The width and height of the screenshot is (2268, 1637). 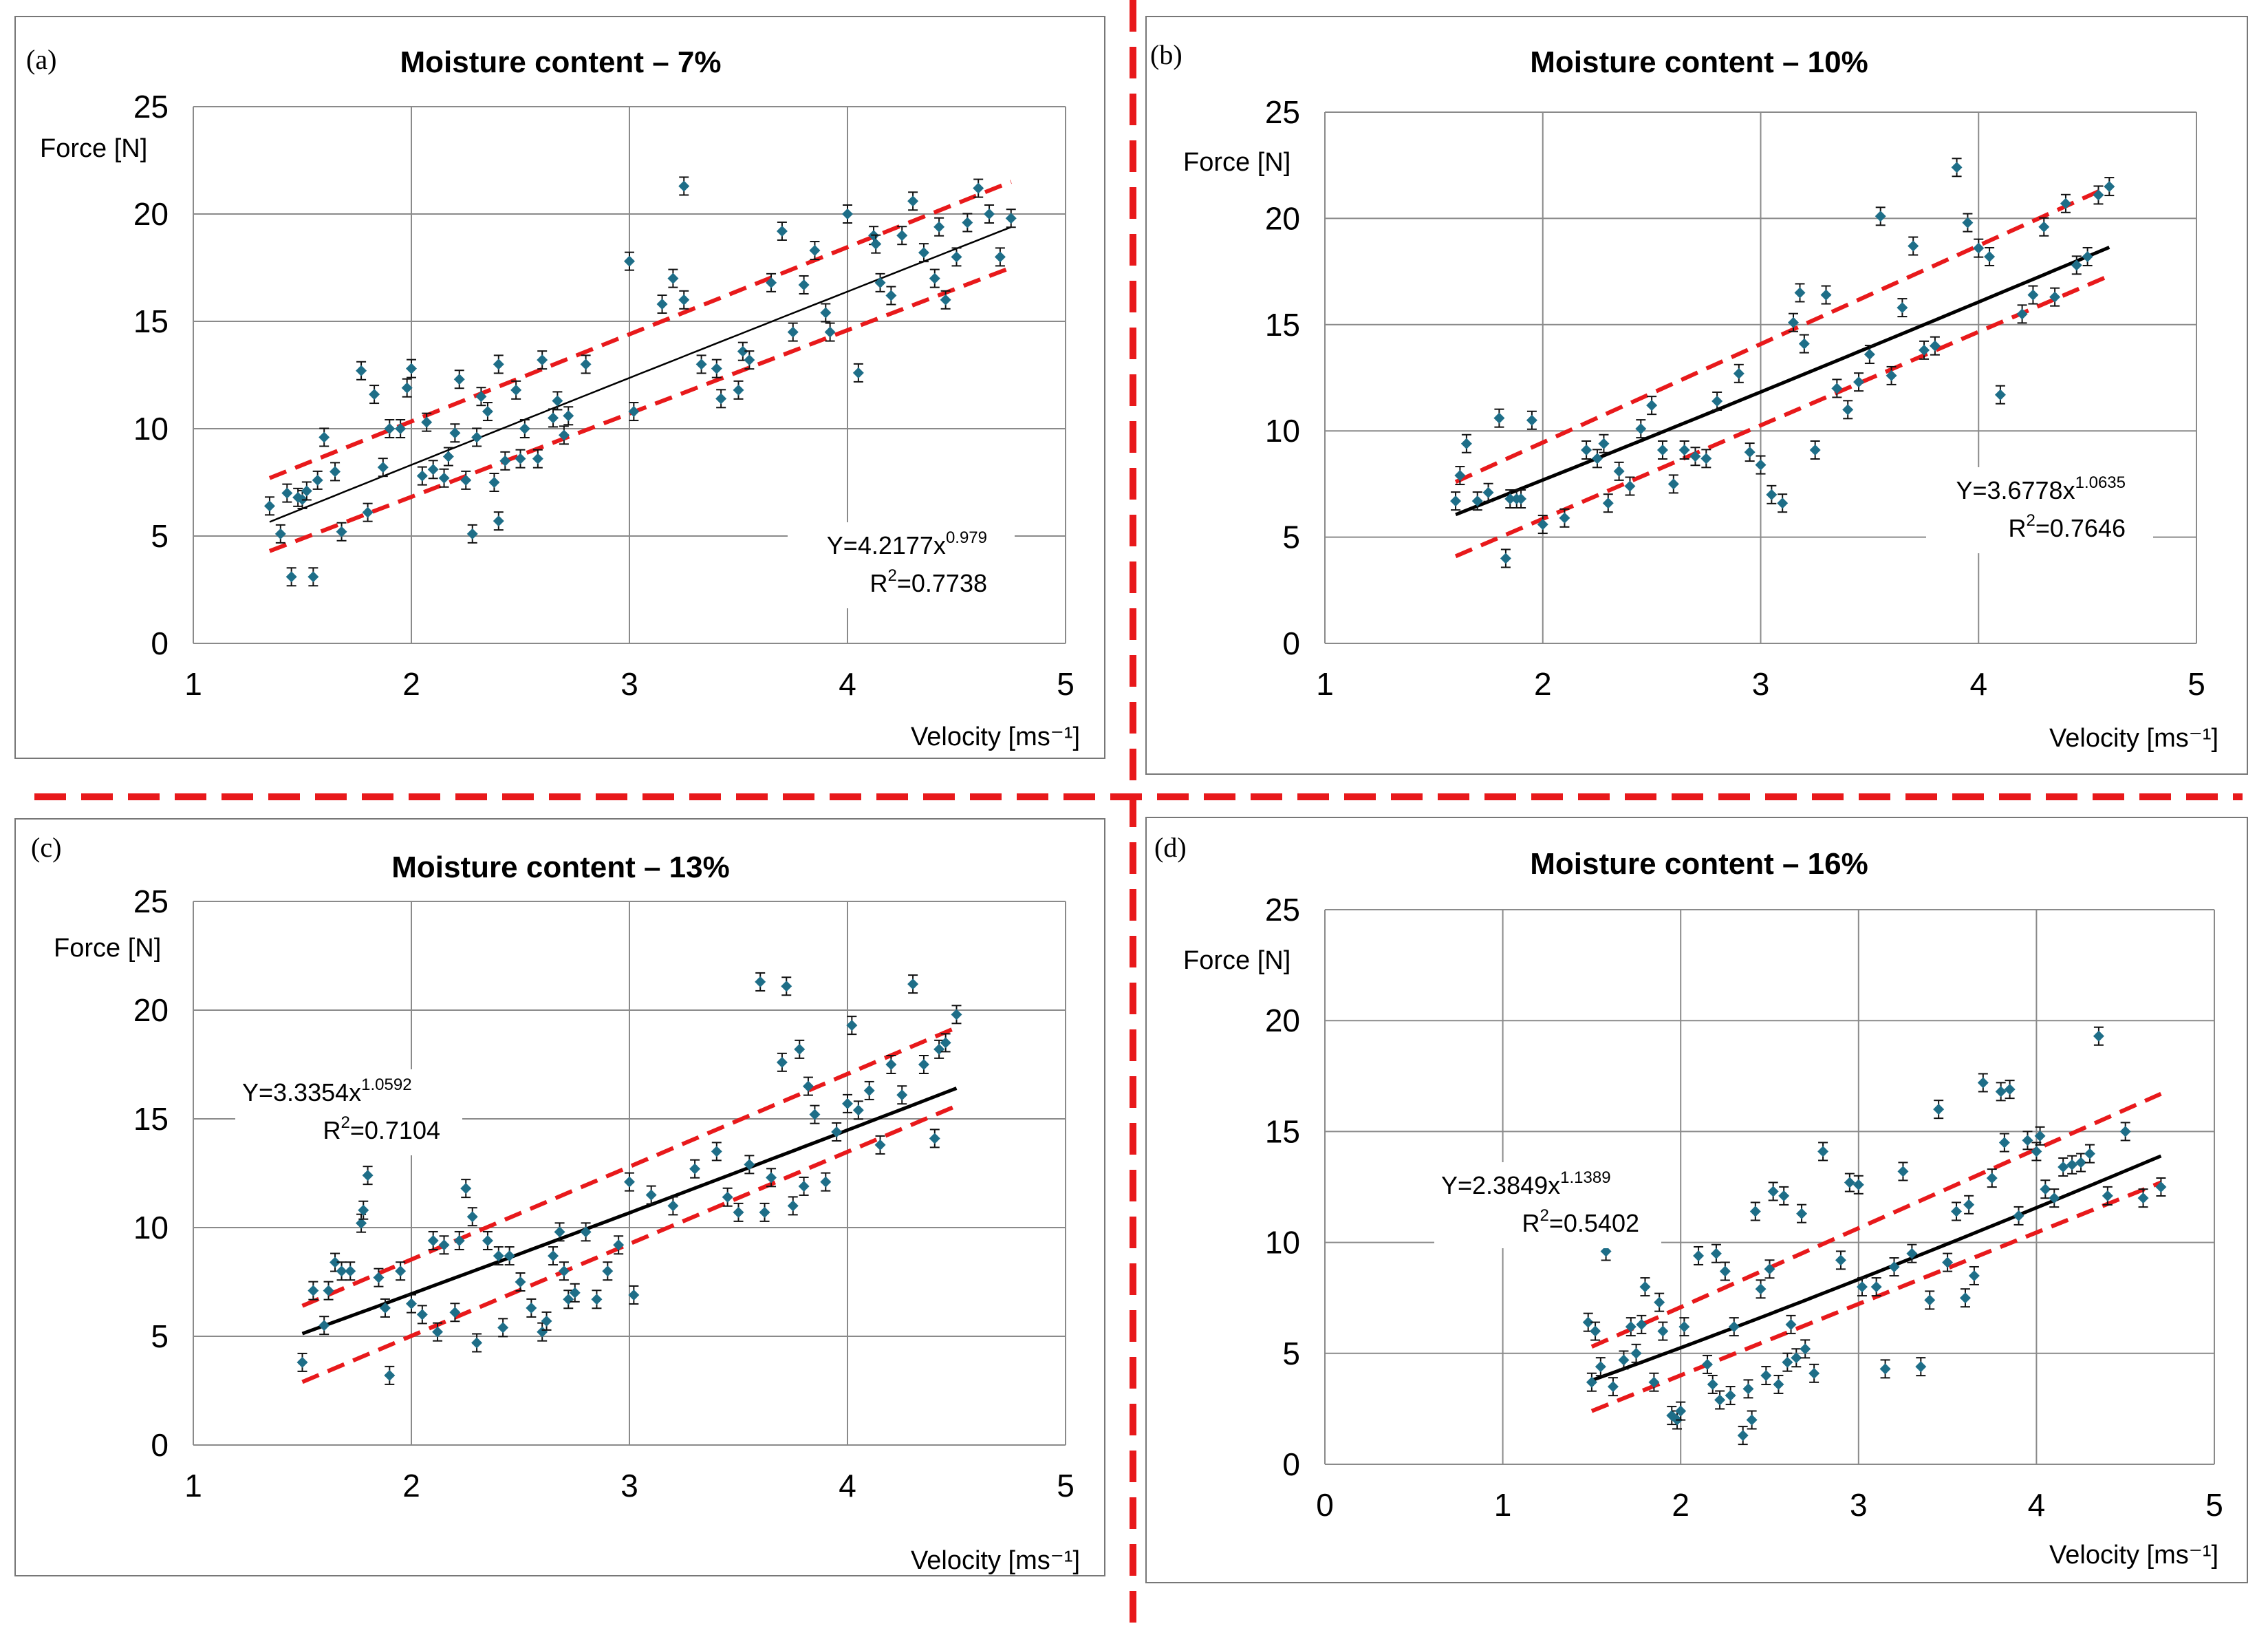 I want to click on equation-label: Y=2.3849x1.1389, so click(x=1526, y=1183).